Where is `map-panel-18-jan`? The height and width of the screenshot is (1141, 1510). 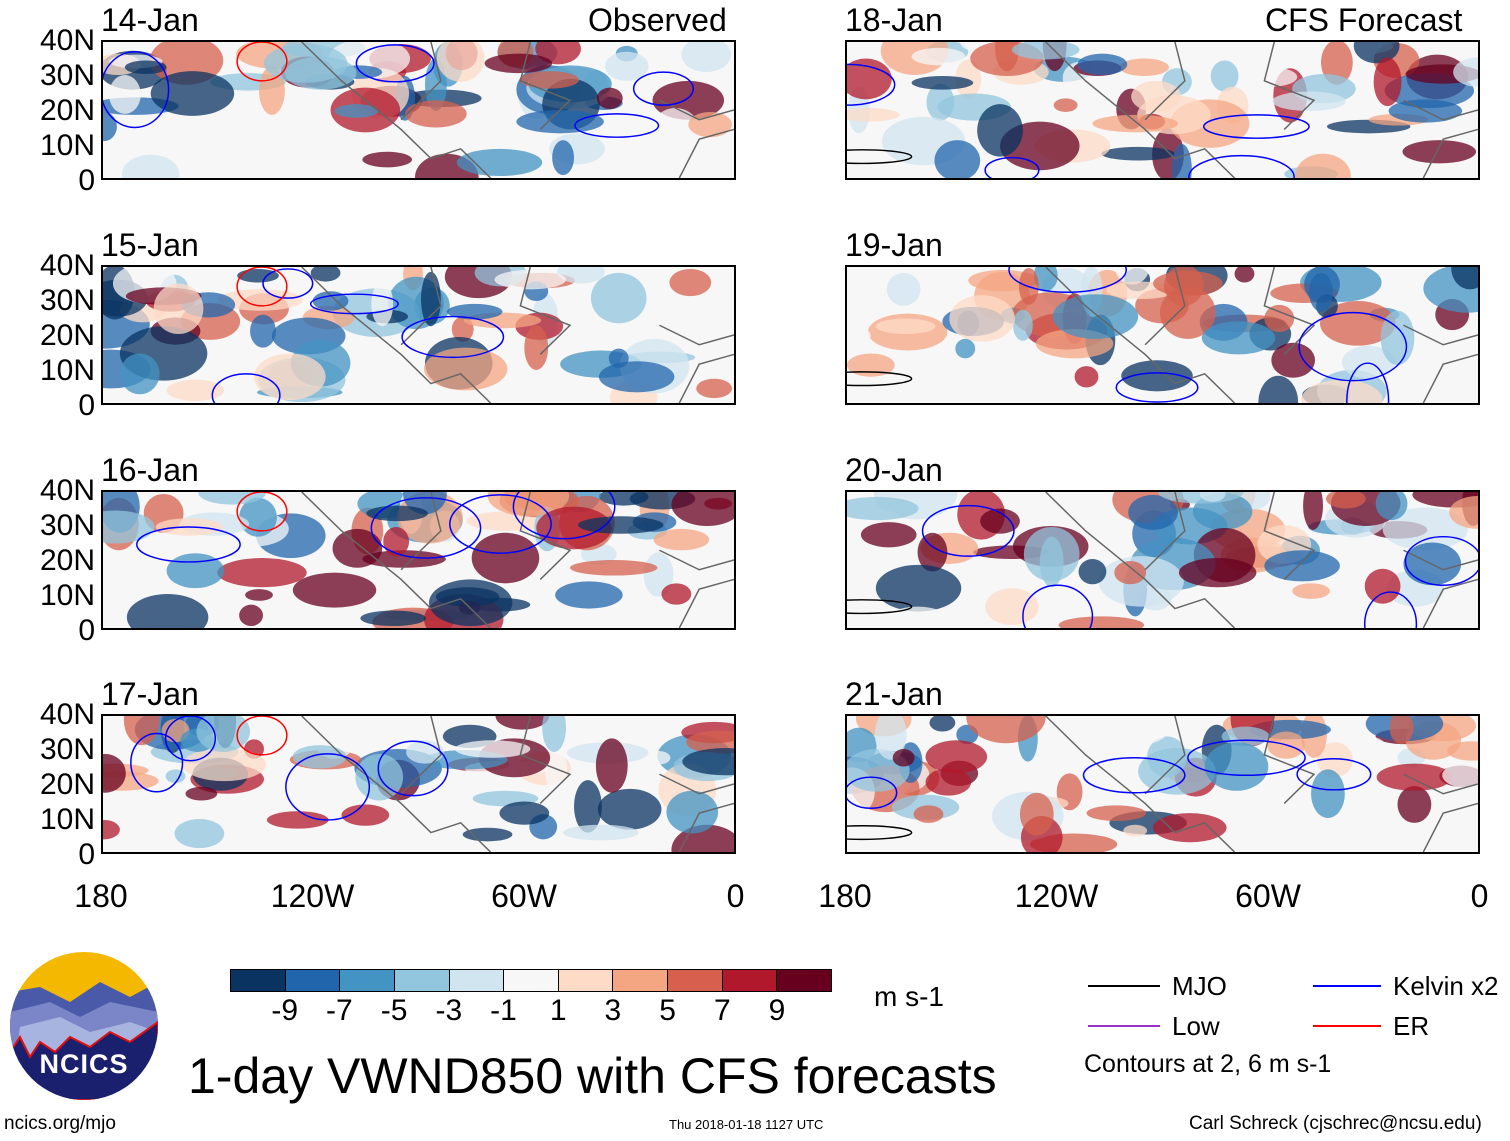 map-panel-18-jan is located at coordinates (1162, 110).